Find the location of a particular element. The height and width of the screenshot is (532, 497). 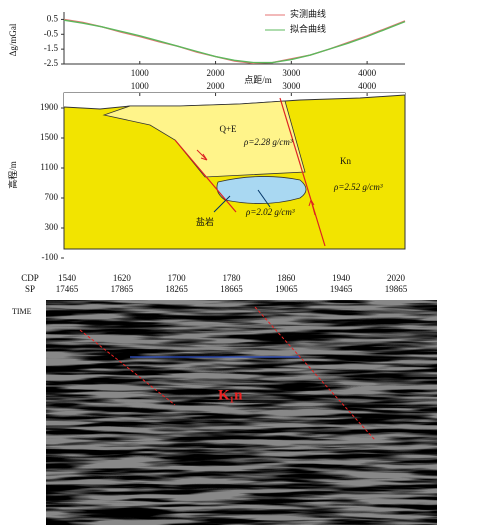

salt-body is located at coordinates (261, 190).